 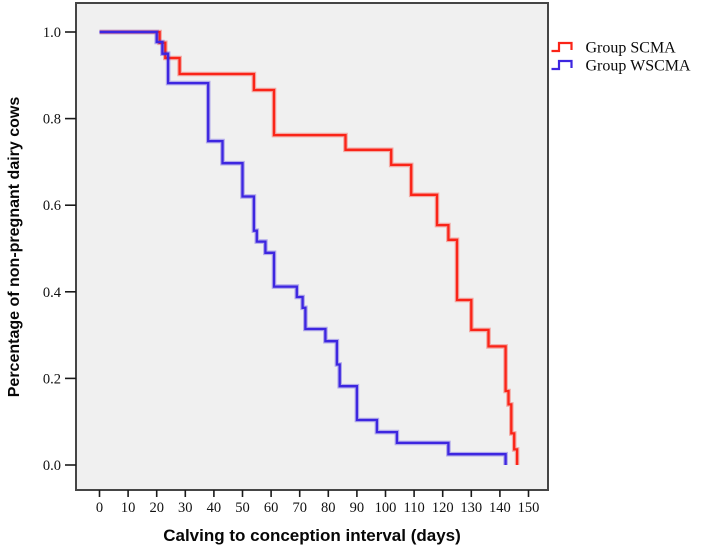 I want to click on x-tick-label: 0, so click(x=99, y=508).